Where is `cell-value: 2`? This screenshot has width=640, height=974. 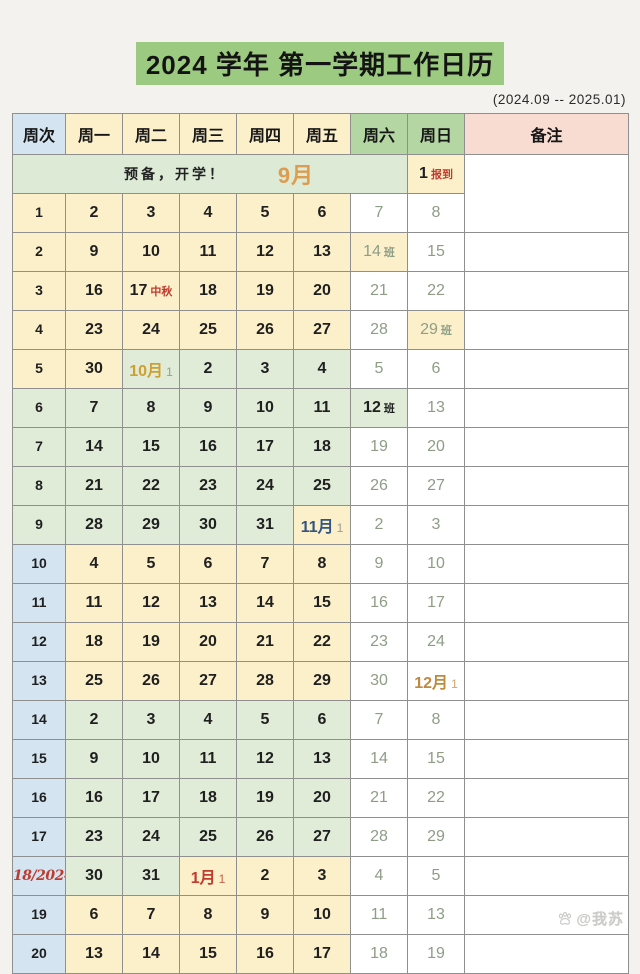 cell-value: 2 is located at coordinates (379, 524).